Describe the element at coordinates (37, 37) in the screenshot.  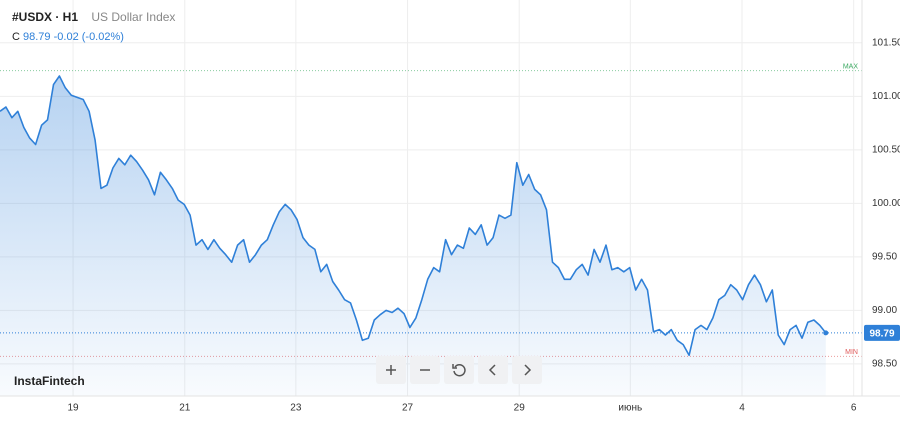
I see `close-value: 98.79` at that location.